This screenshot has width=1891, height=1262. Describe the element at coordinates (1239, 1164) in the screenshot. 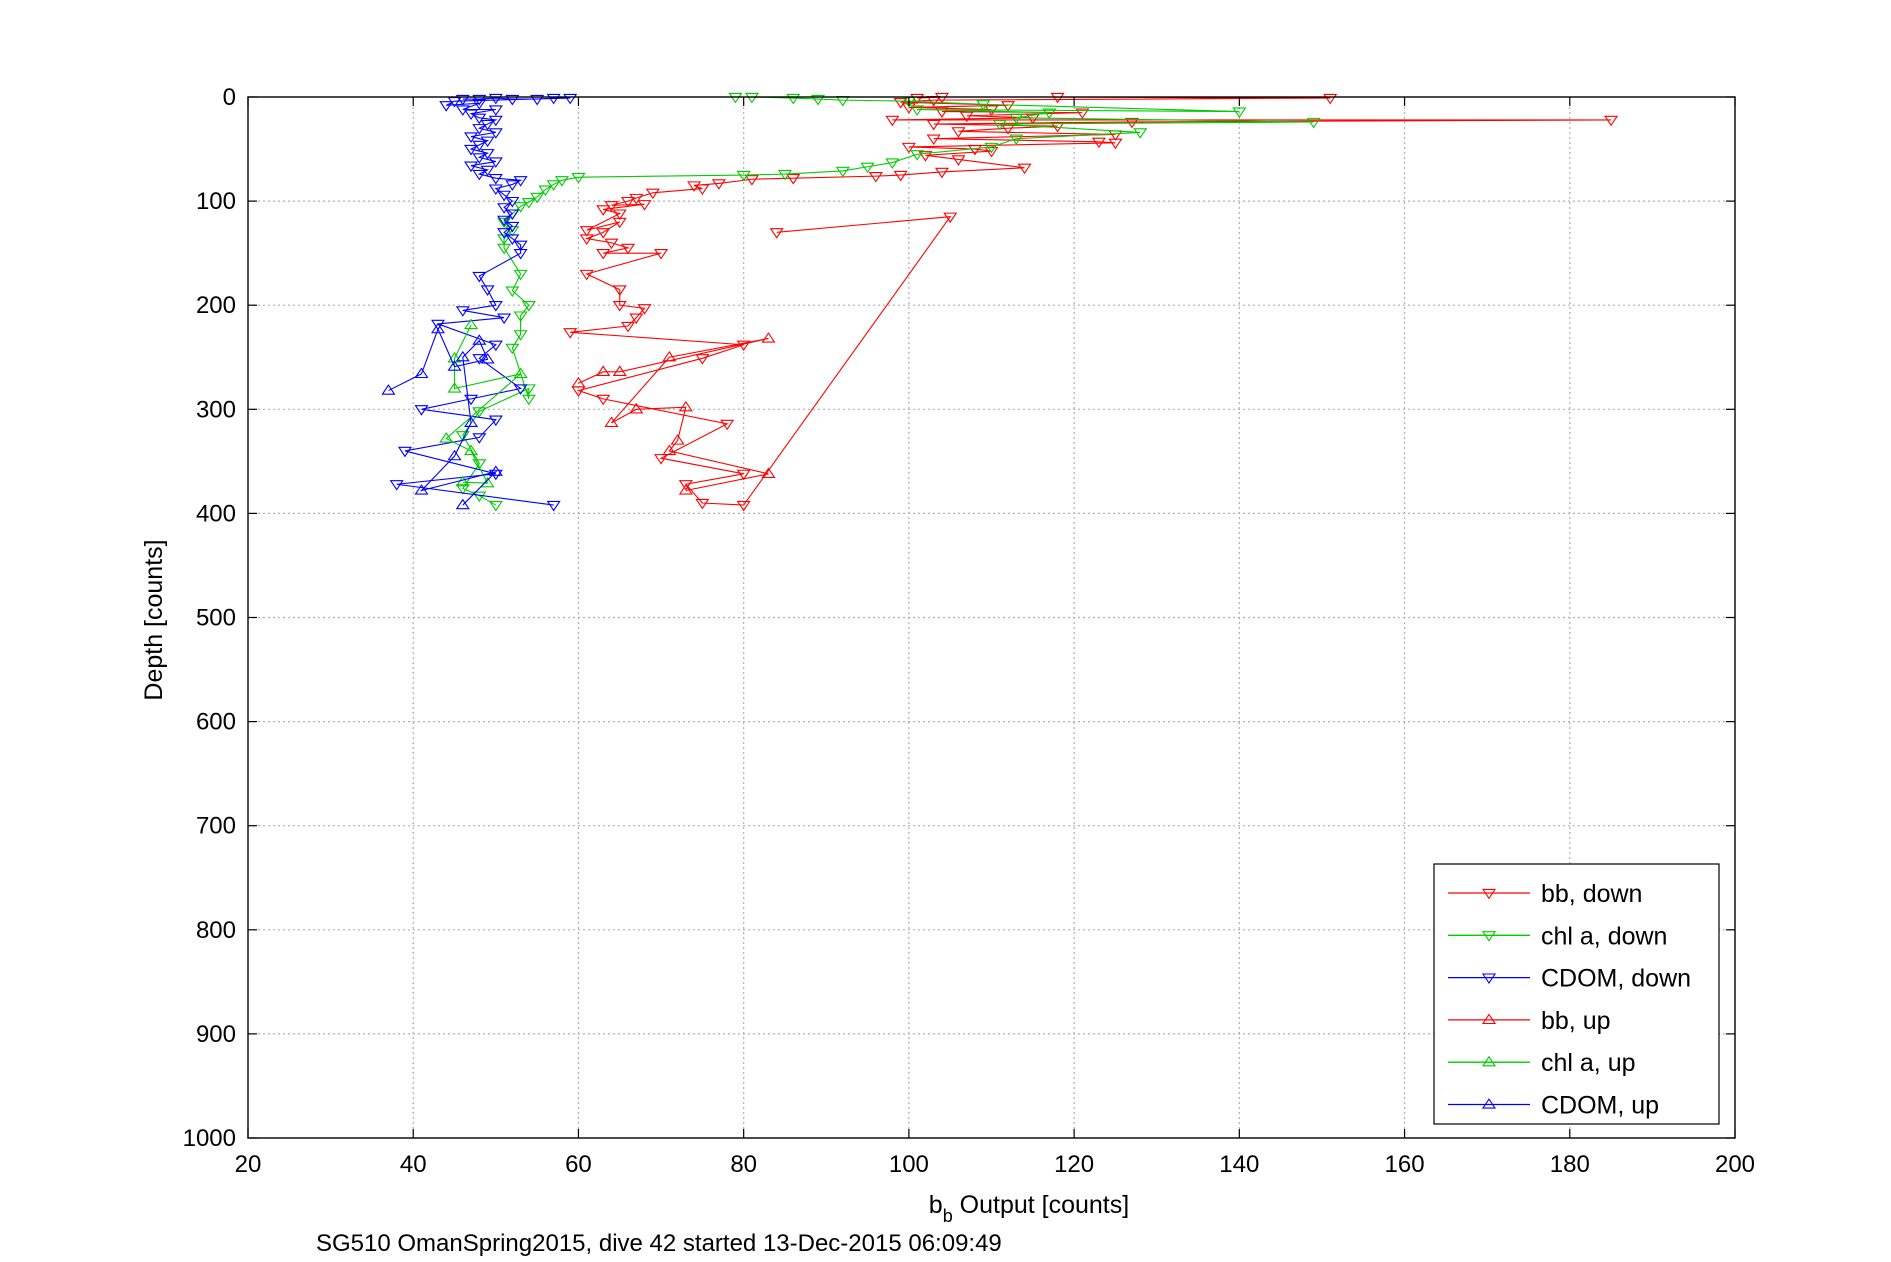

I see `x-tick-label: 140` at that location.